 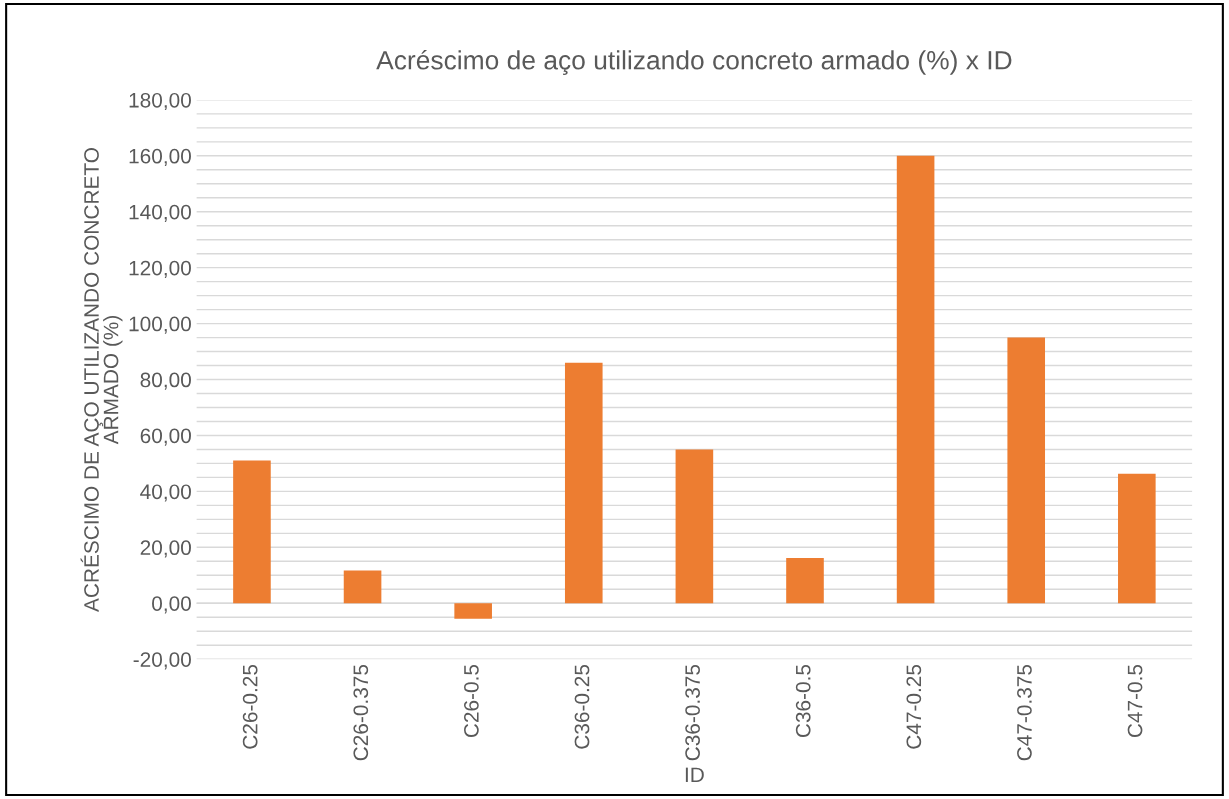 What do you see at coordinates (101, 380) in the screenshot?
I see `y-axis-title: ACRÉSCIMO DE AÇO UTILIZANDO CONCRETO ARMADO (%)` at bounding box center [101, 380].